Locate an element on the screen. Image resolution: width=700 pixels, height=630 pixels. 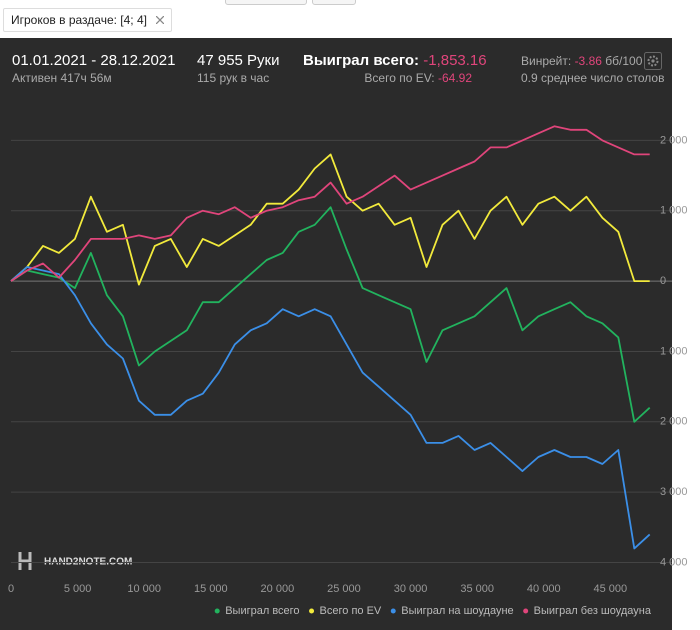
legend-label: Всего по EV is located at coordinates (351, 611).